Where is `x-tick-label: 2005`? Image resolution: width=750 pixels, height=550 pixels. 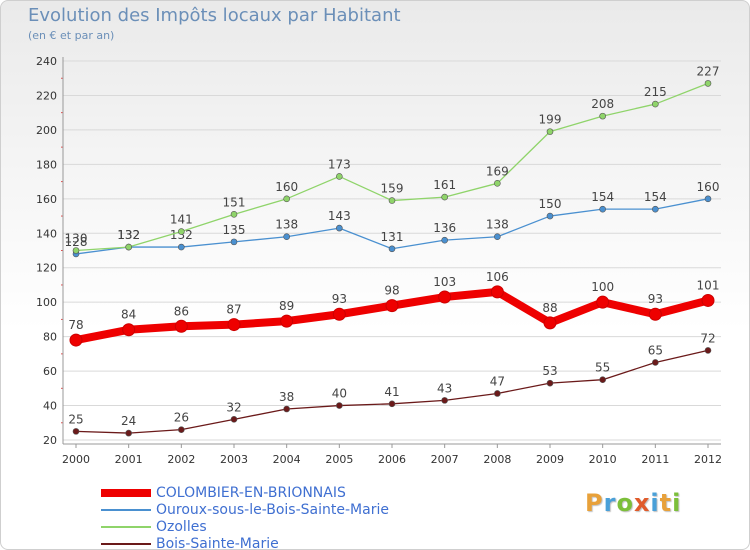 x-tick-label: 2005 is located at coordinates (339, 459).